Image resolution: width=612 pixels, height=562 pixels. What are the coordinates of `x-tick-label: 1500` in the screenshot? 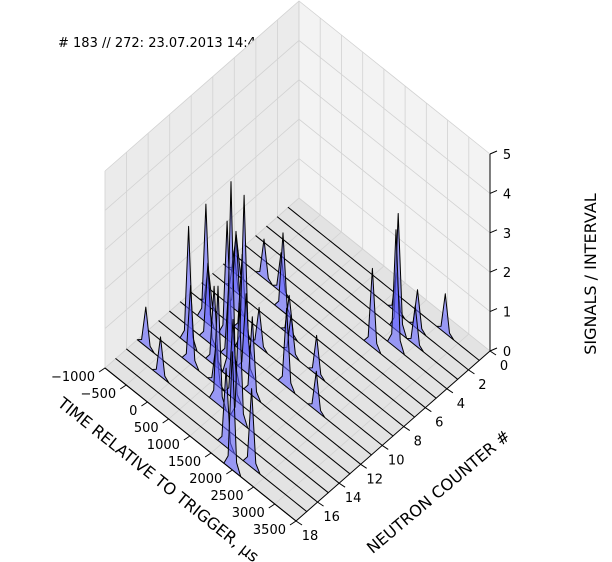 It's located at (184, 462).